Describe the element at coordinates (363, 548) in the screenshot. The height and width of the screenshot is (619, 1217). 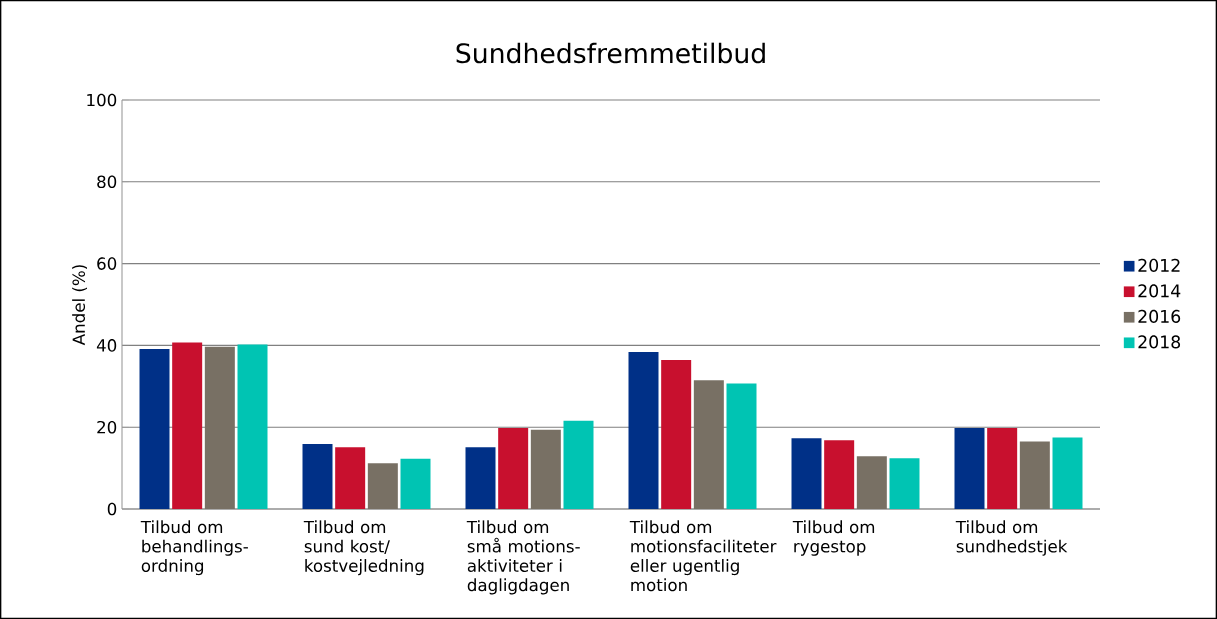
I see `x-tick-label: Tilbud om sund kost/ kostvejledning` at that location.